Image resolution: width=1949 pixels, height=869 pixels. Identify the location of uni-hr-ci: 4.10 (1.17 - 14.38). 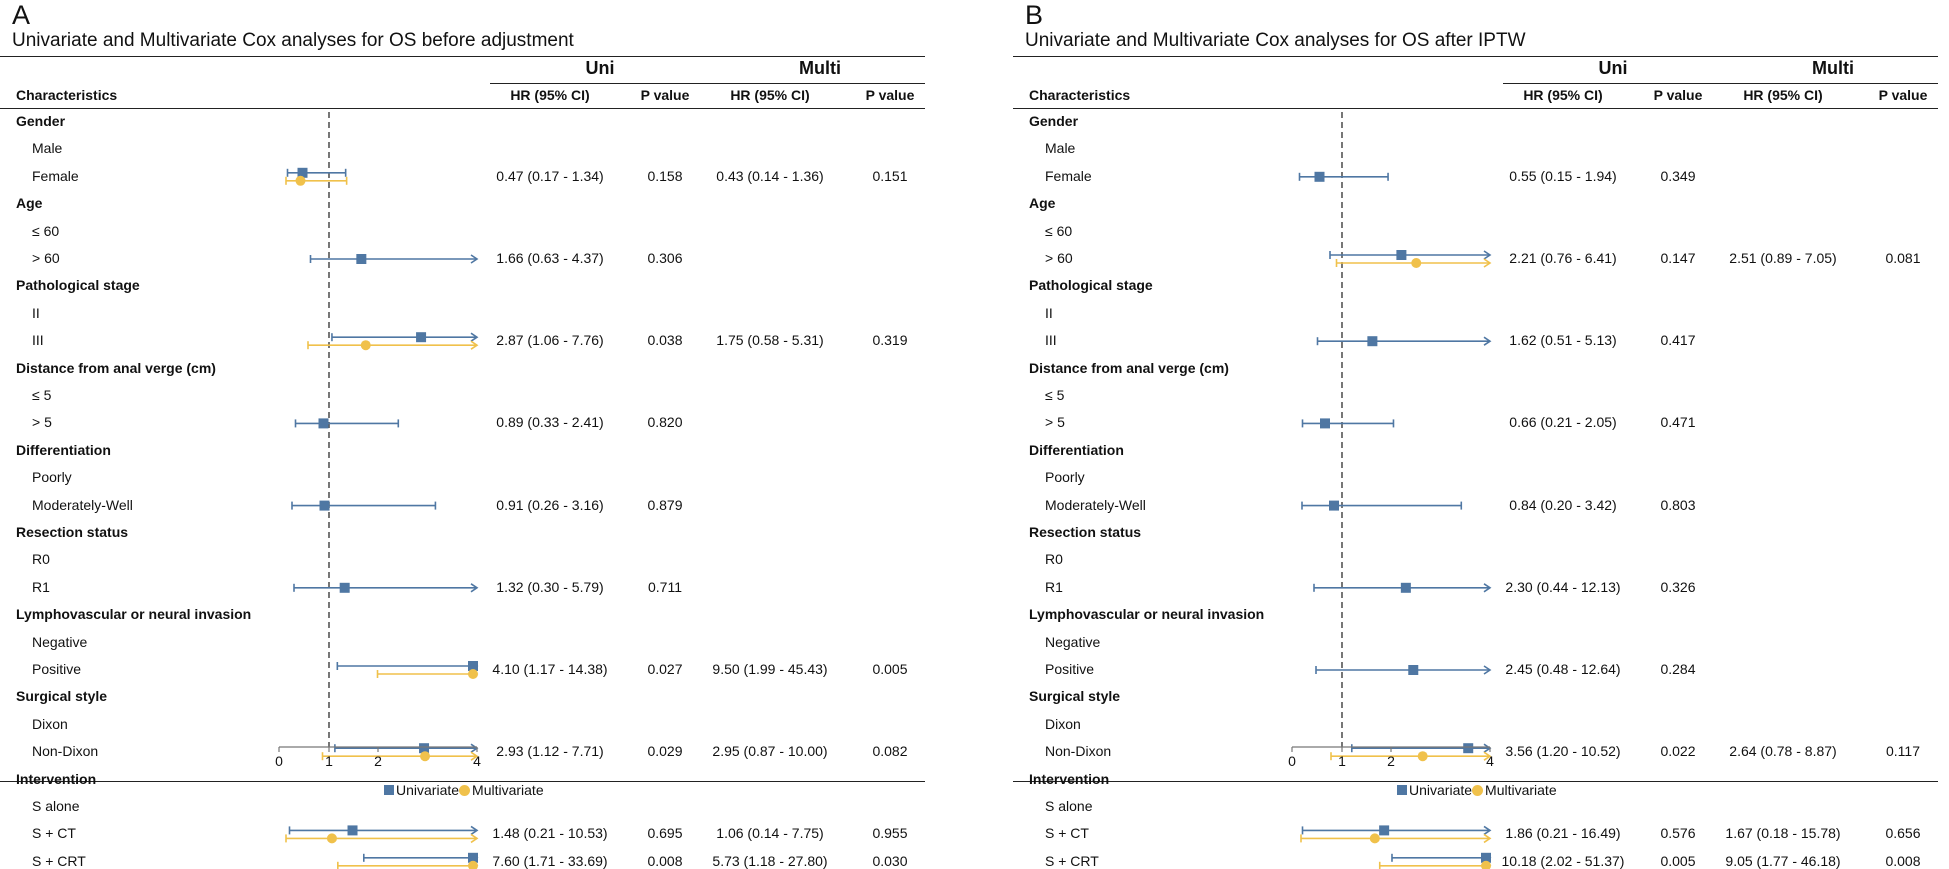
(550, 669).